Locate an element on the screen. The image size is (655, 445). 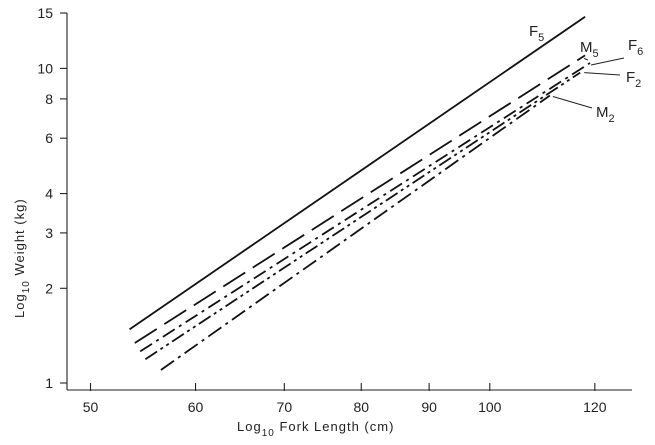
series-label-f2: F2 is located at coordinates (633, 79).